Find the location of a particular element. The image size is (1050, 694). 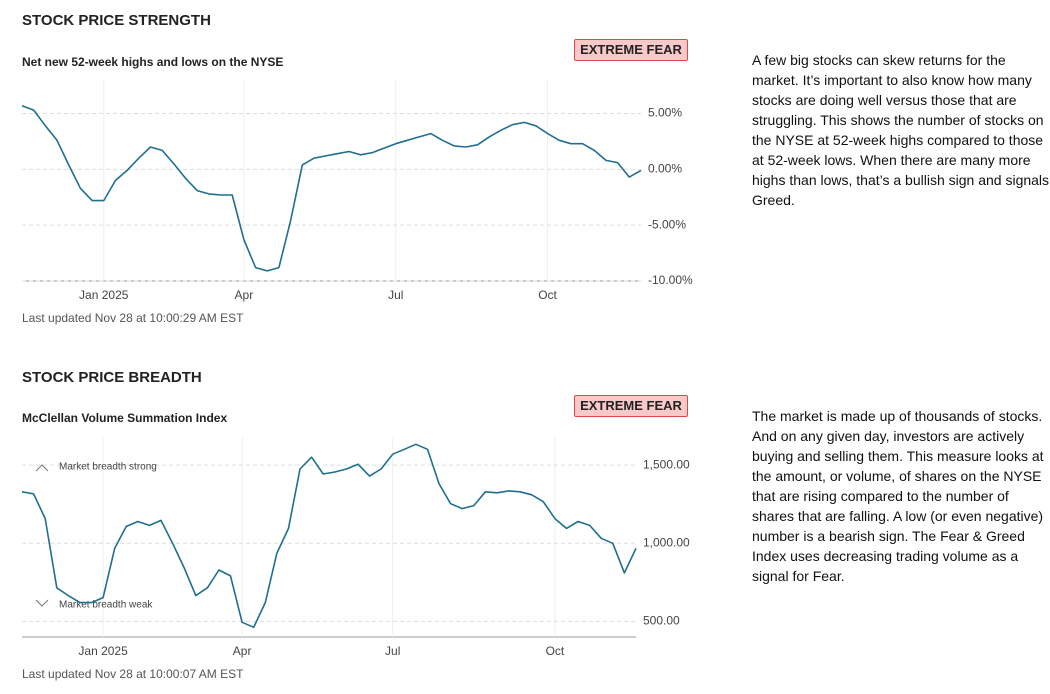

down-chevron is located at coordinates (42, 603).